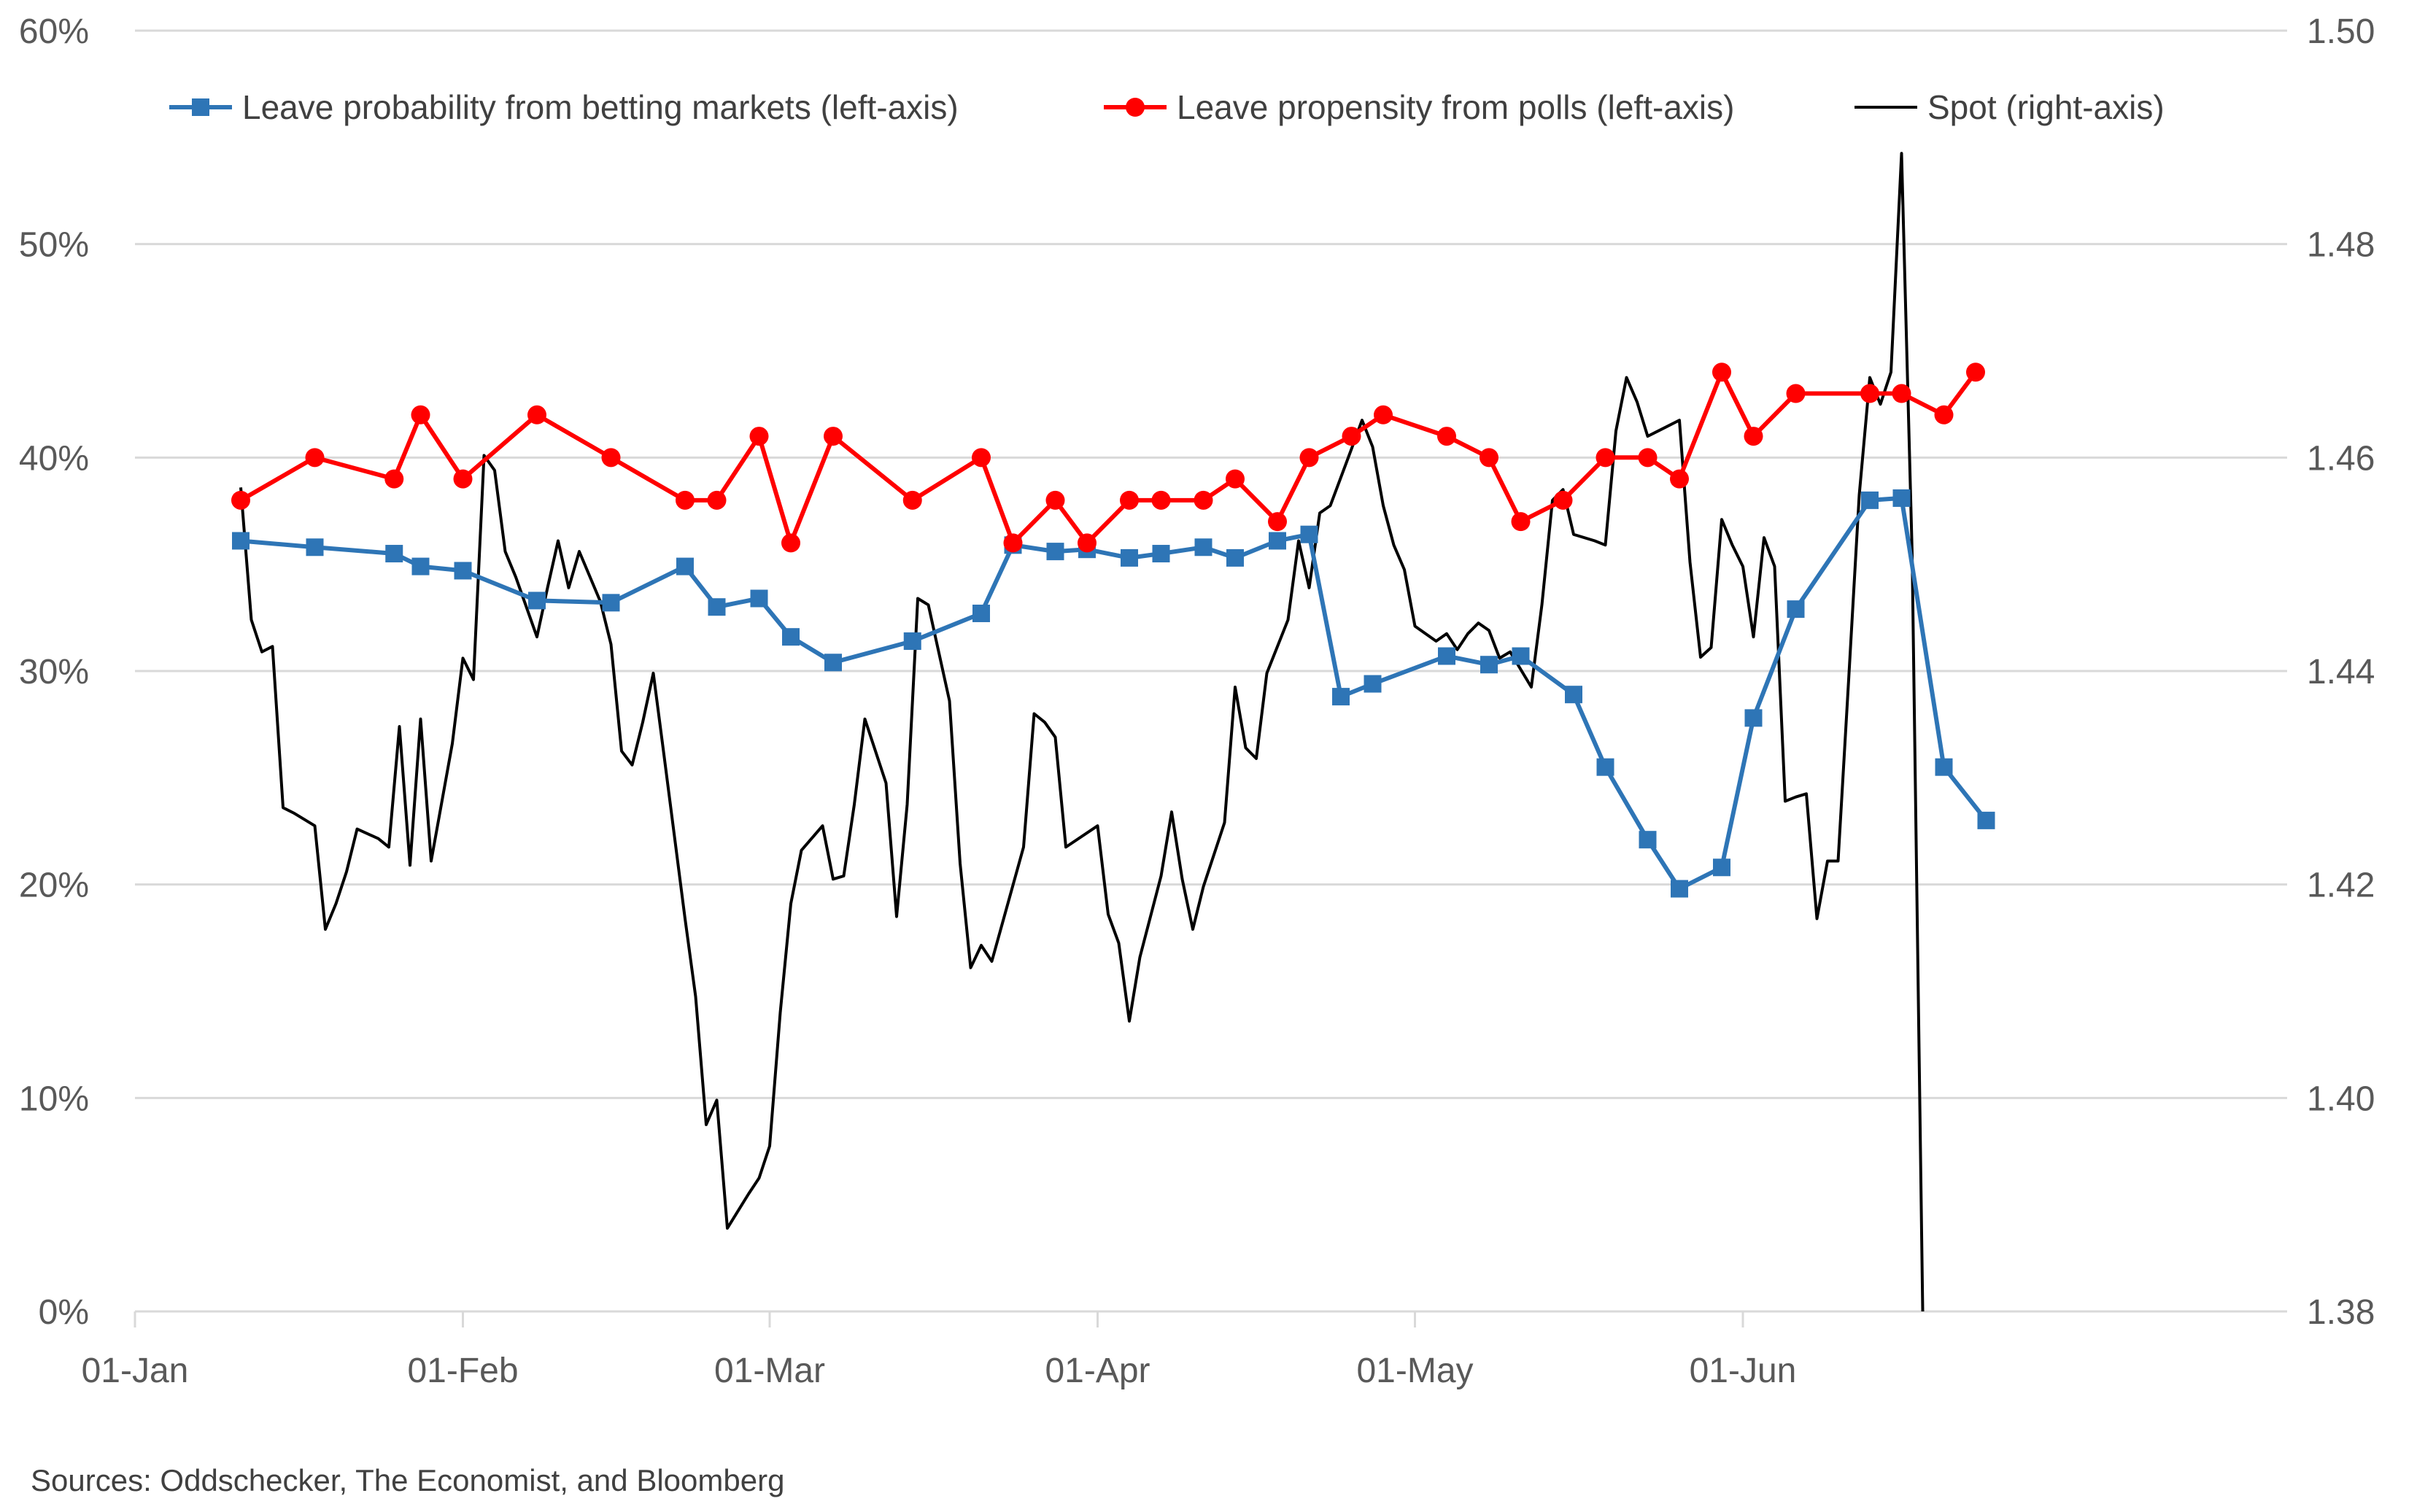  I want to click on legend-label: Leave propensity from polls (left-axis), so click(1455, 107).